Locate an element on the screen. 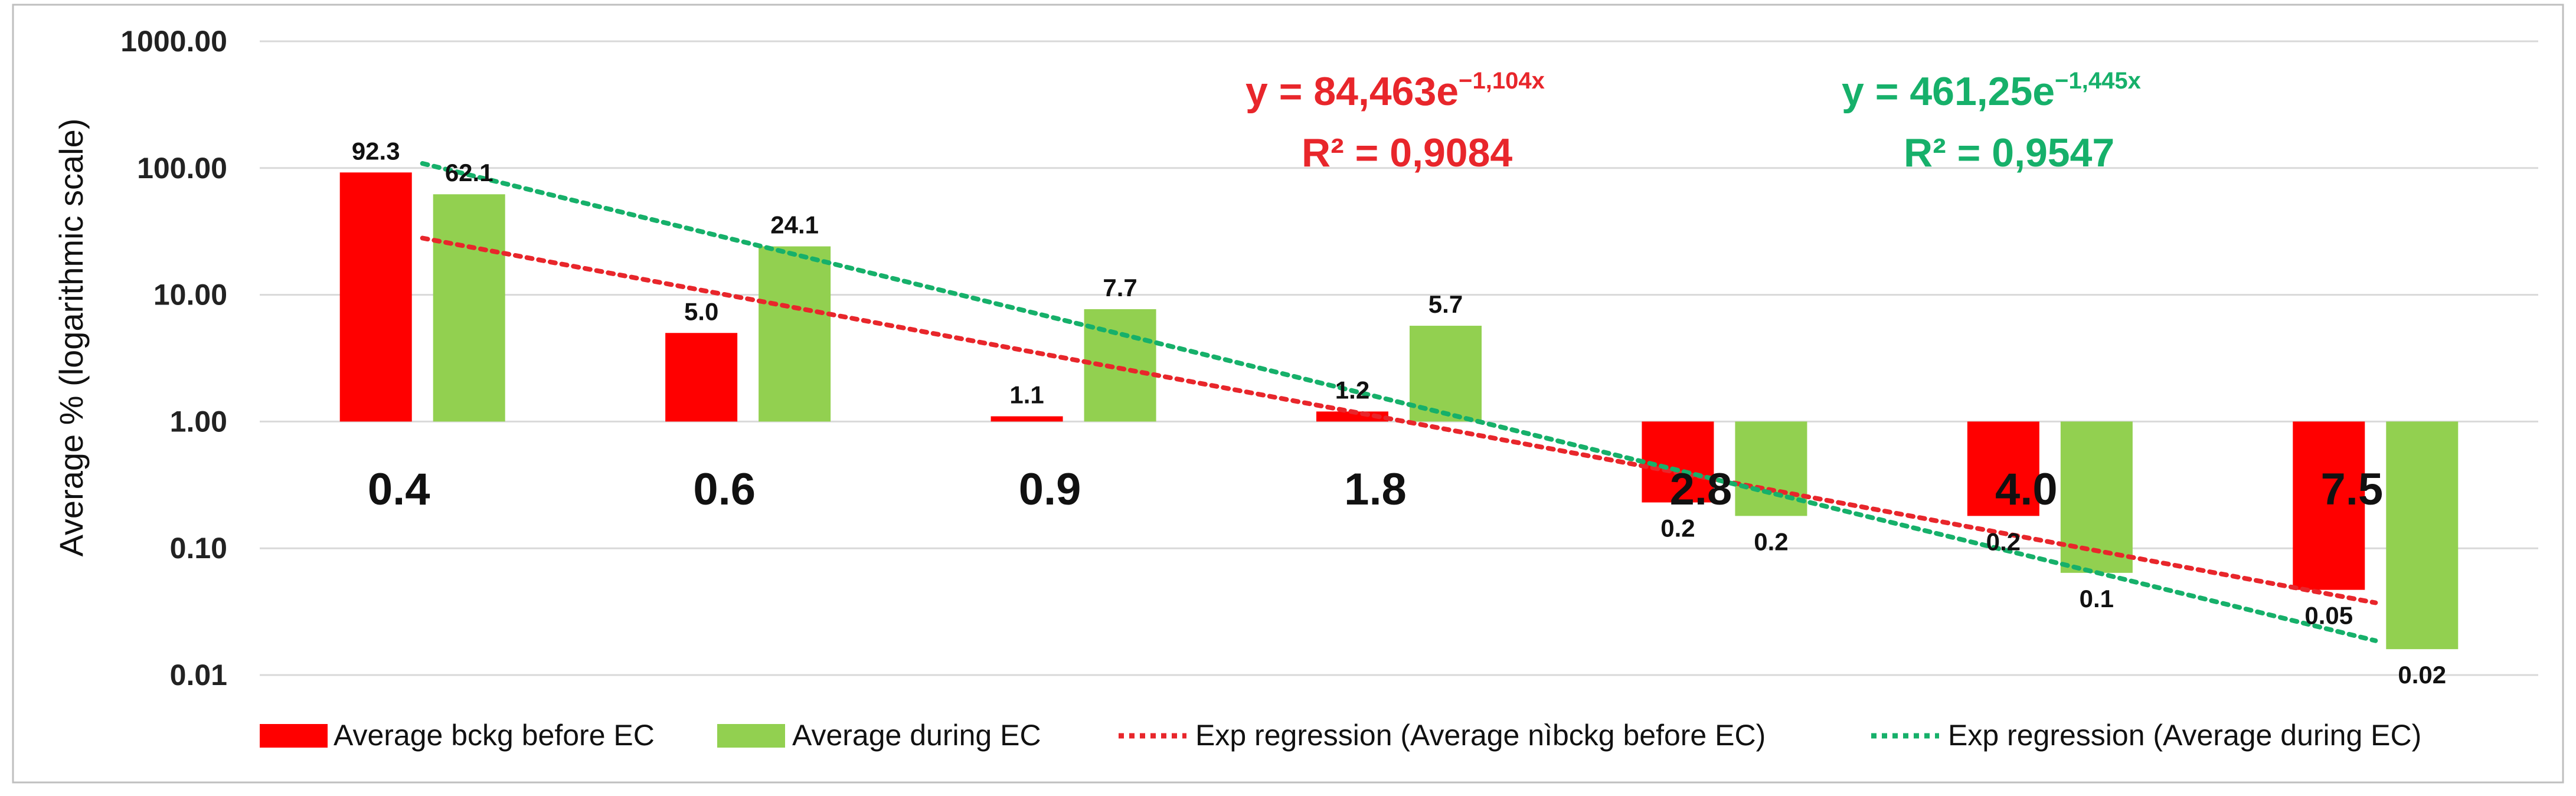 The image size is (2576, 796). legend-label-trend-during: Exp regression (Average during EC) is located at coordinates (2184, 735).